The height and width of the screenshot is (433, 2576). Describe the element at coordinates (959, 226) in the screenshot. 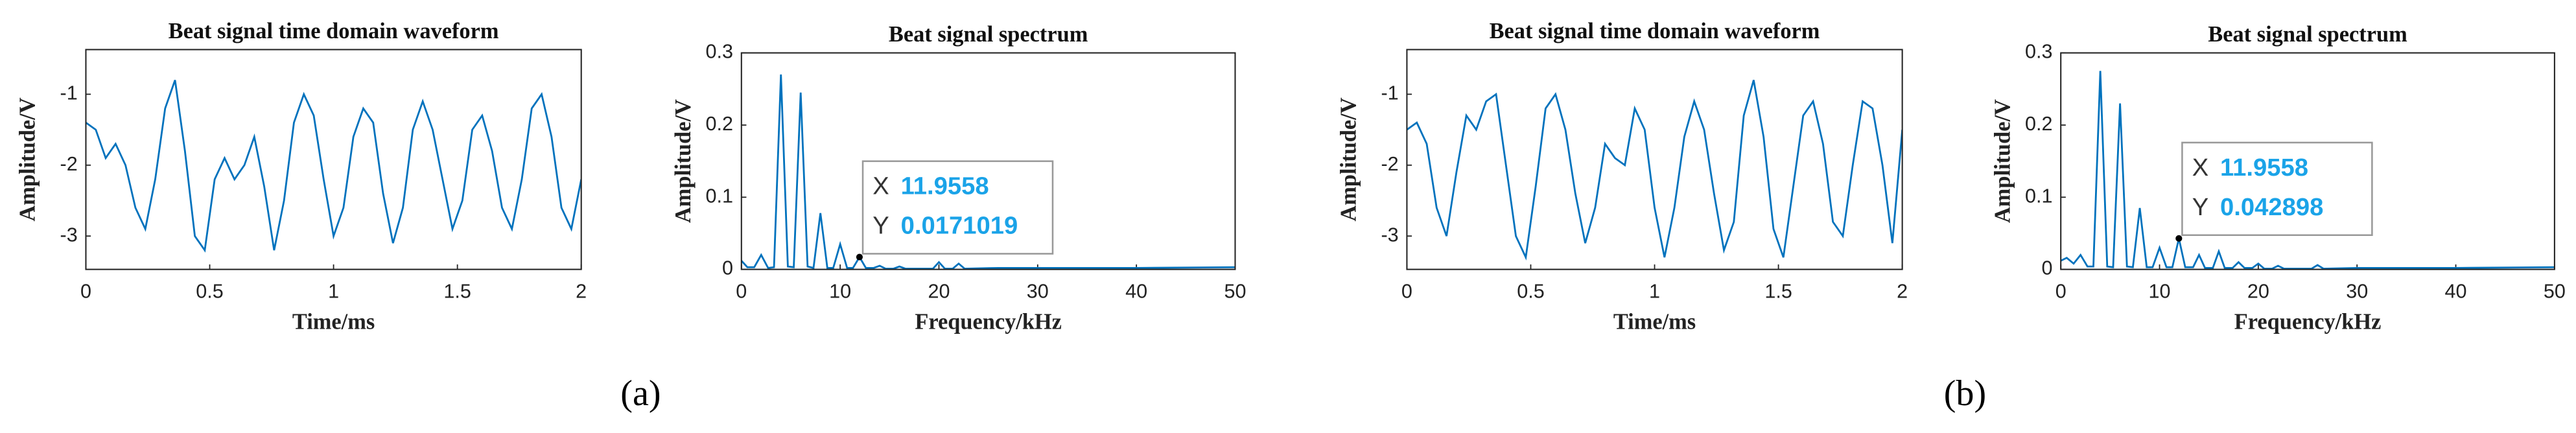

I see `datatip-y-value: 0.0171019` at that location.